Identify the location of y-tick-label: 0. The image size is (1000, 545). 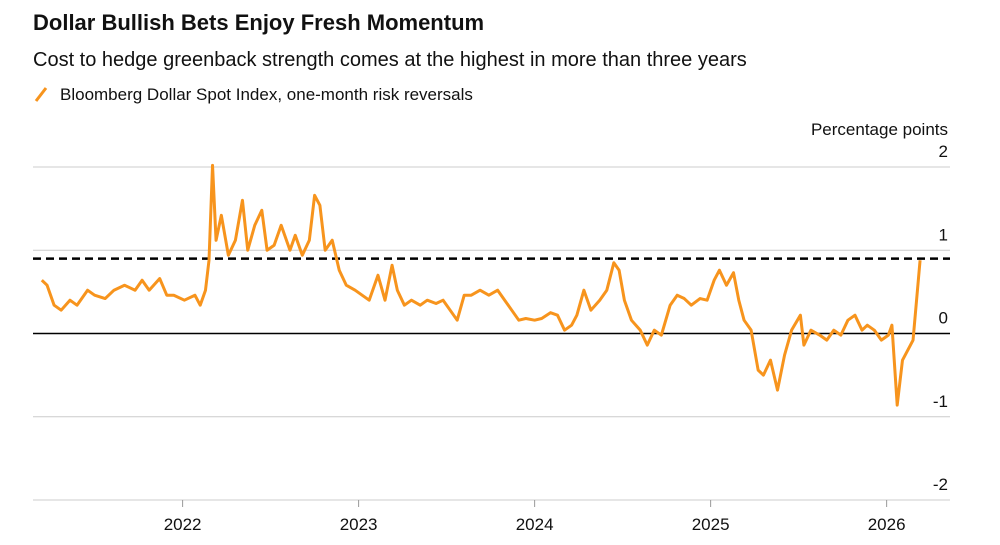
(943, 318).